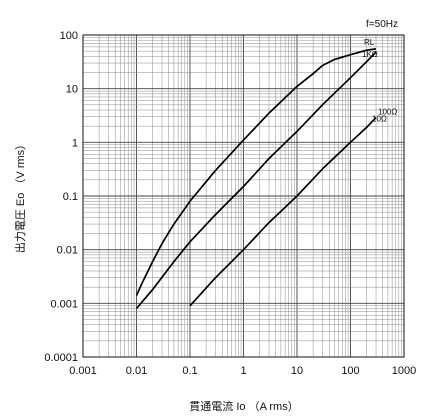 Image resolution: width=438 pixels, height=420 pixels. I want to click on y-axis-title: 出力電圧 Eo （V rms）, so click(20, 196).